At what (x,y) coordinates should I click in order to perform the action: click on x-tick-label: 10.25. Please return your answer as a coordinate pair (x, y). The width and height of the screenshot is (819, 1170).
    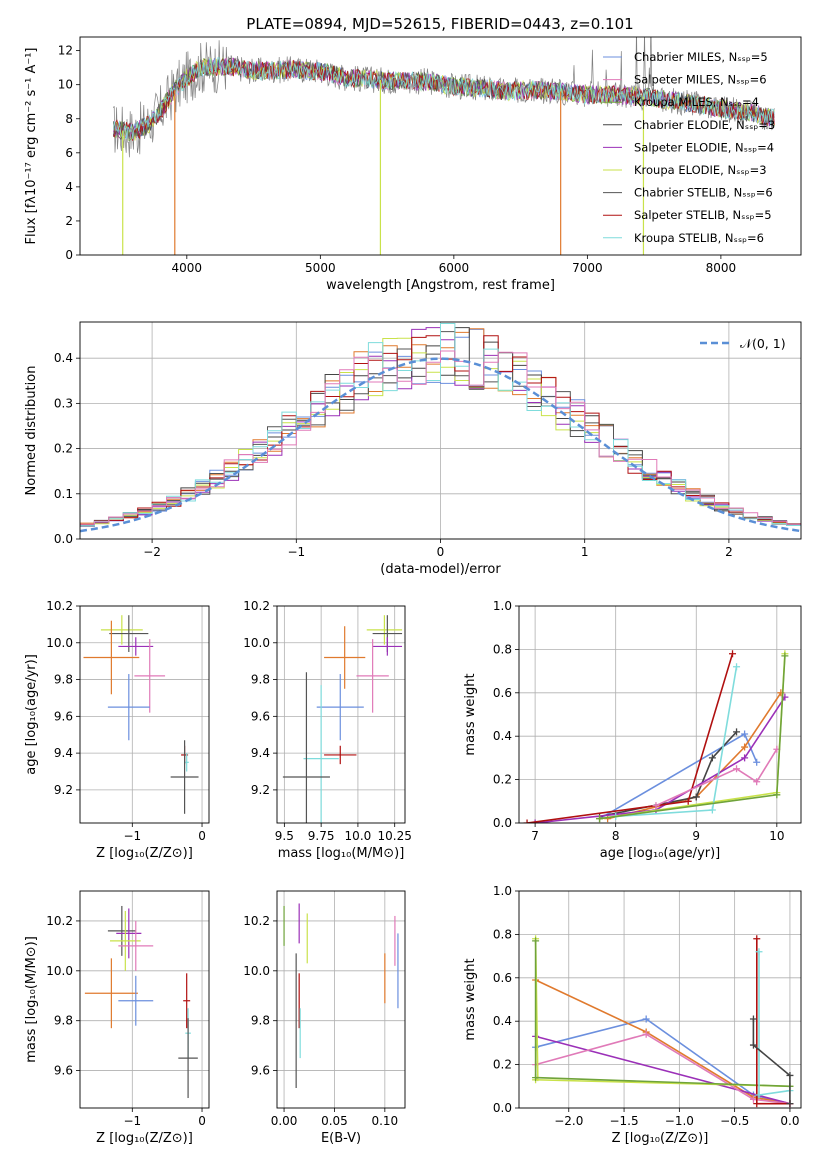
    Looking at the image, I should click on (395, 836).